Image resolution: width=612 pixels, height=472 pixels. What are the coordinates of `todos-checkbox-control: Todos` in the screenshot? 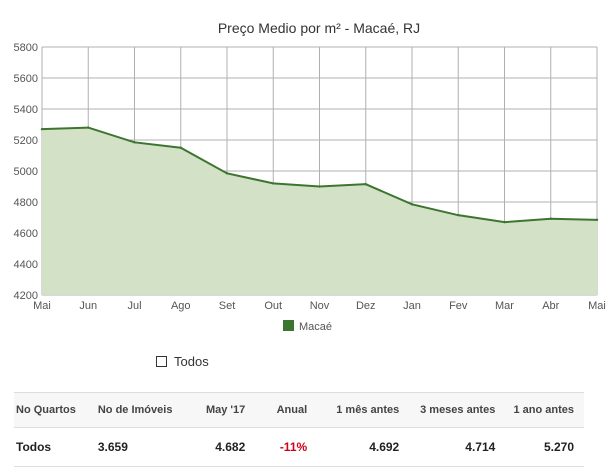 It's located at (182, 361).